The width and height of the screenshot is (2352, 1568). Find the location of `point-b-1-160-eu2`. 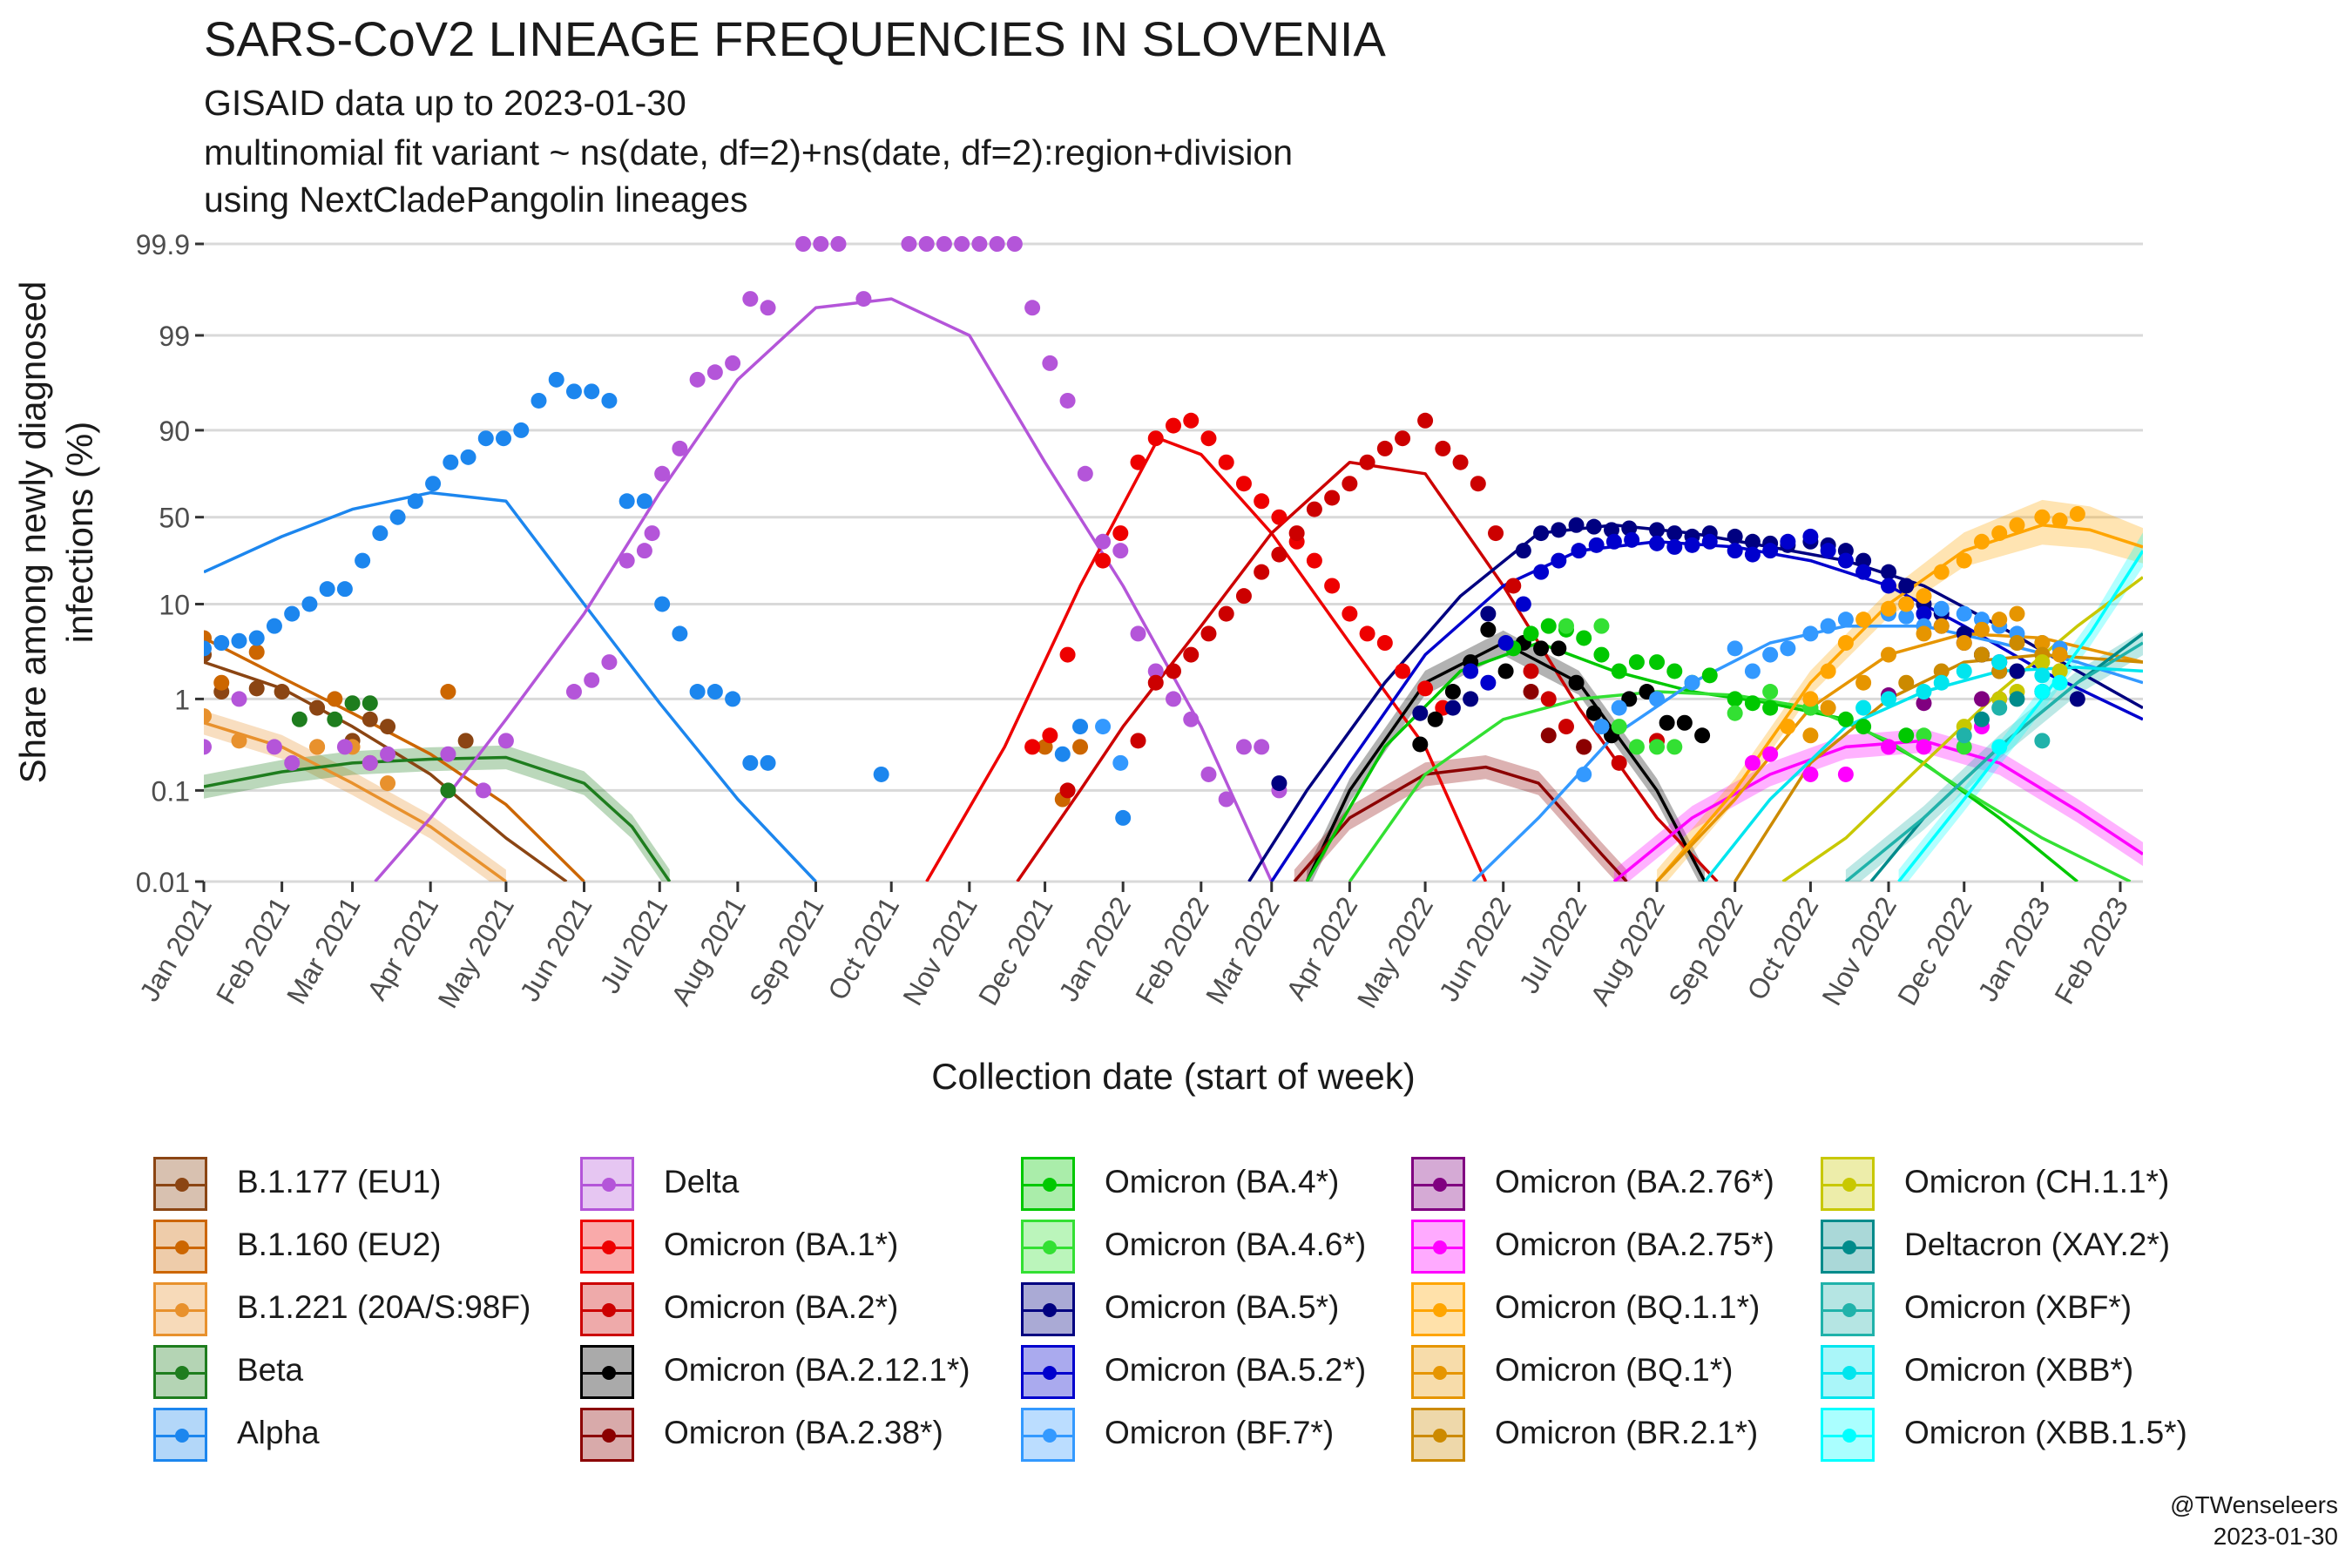

point-b-1-160-eu2 is located at coordinates (448, 692).